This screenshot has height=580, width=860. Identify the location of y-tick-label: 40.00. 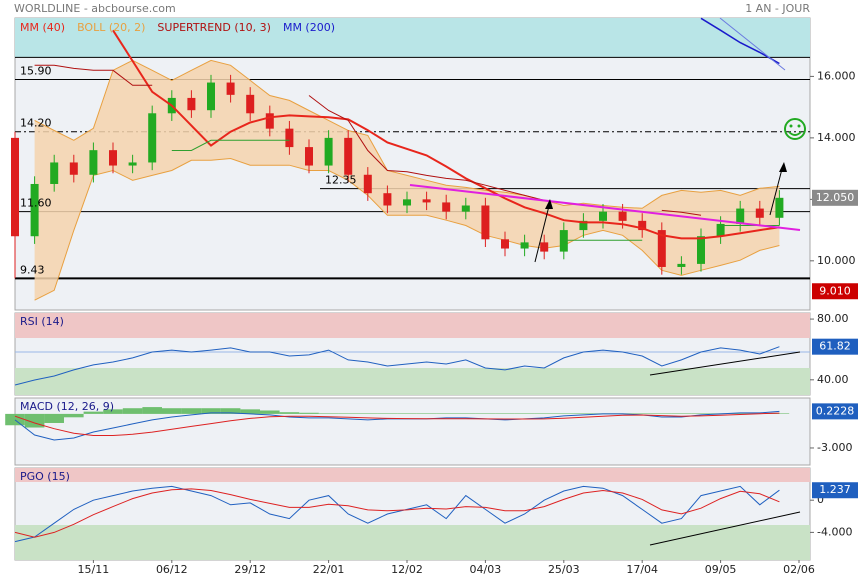
(833, 379).